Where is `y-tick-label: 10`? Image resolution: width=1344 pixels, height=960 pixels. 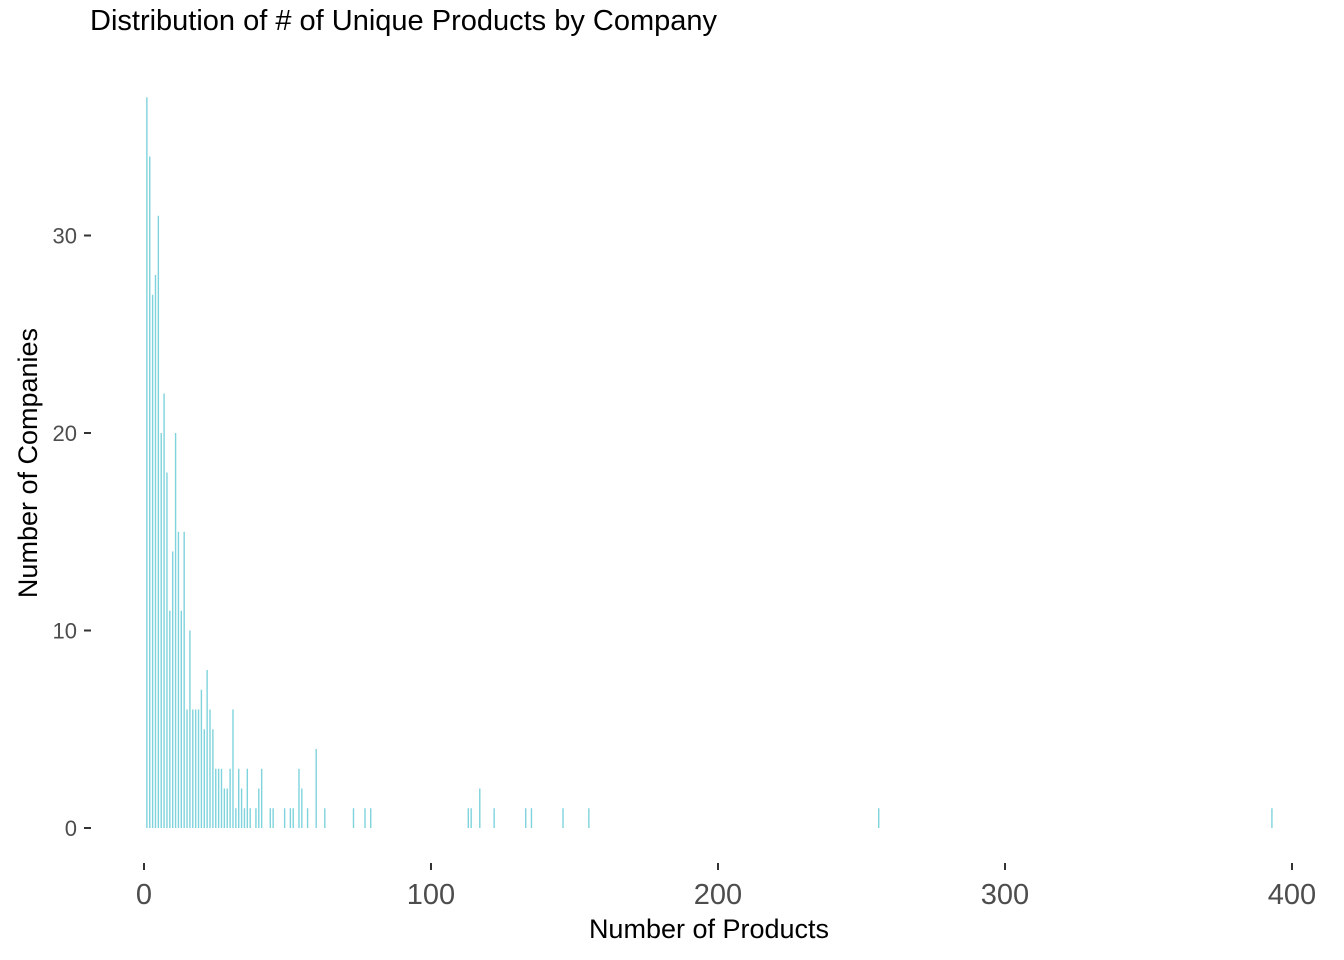 y-tick-label: 10 is located at coordinates (65, 631).